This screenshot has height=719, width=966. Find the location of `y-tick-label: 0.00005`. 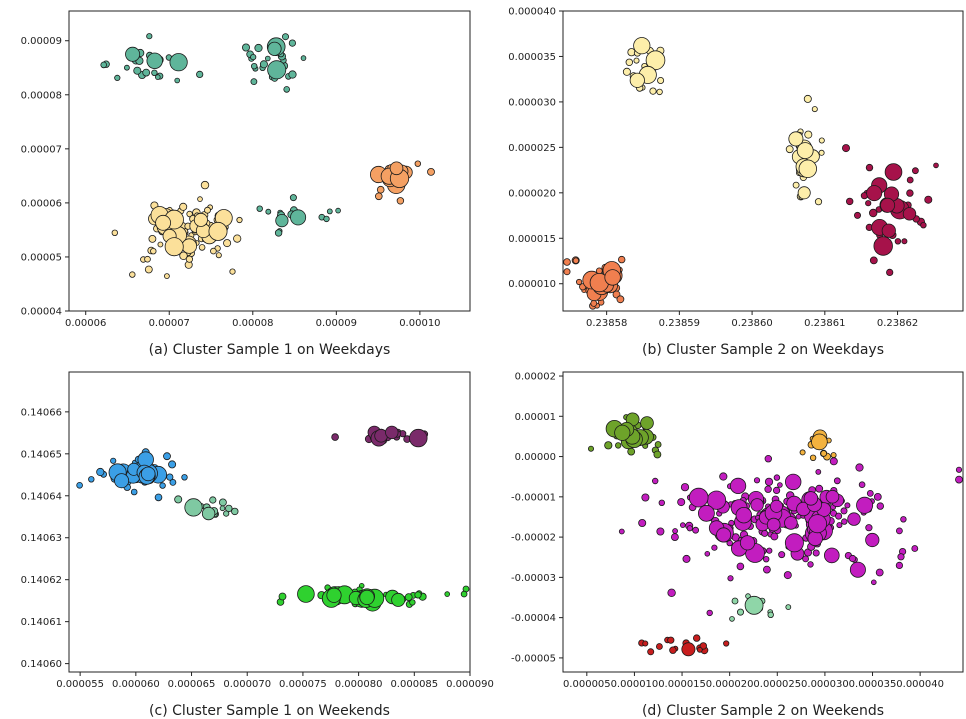

y-tick-label: 0.00005 is located at coordinates (41, 257).